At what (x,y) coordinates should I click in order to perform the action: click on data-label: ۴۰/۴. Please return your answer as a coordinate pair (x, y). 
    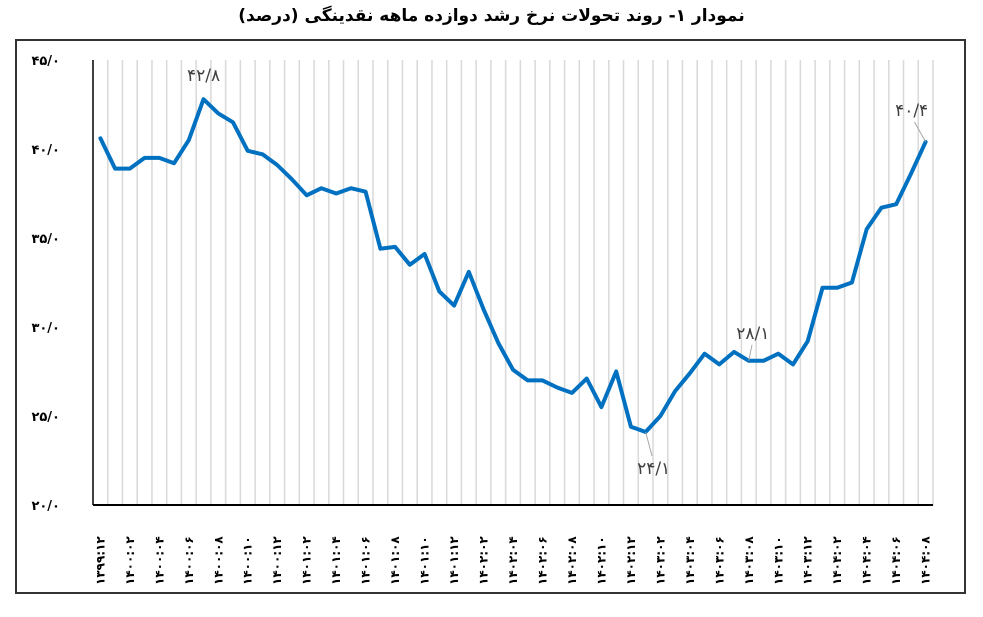
    Looking at the image, I should click on (911, 111).